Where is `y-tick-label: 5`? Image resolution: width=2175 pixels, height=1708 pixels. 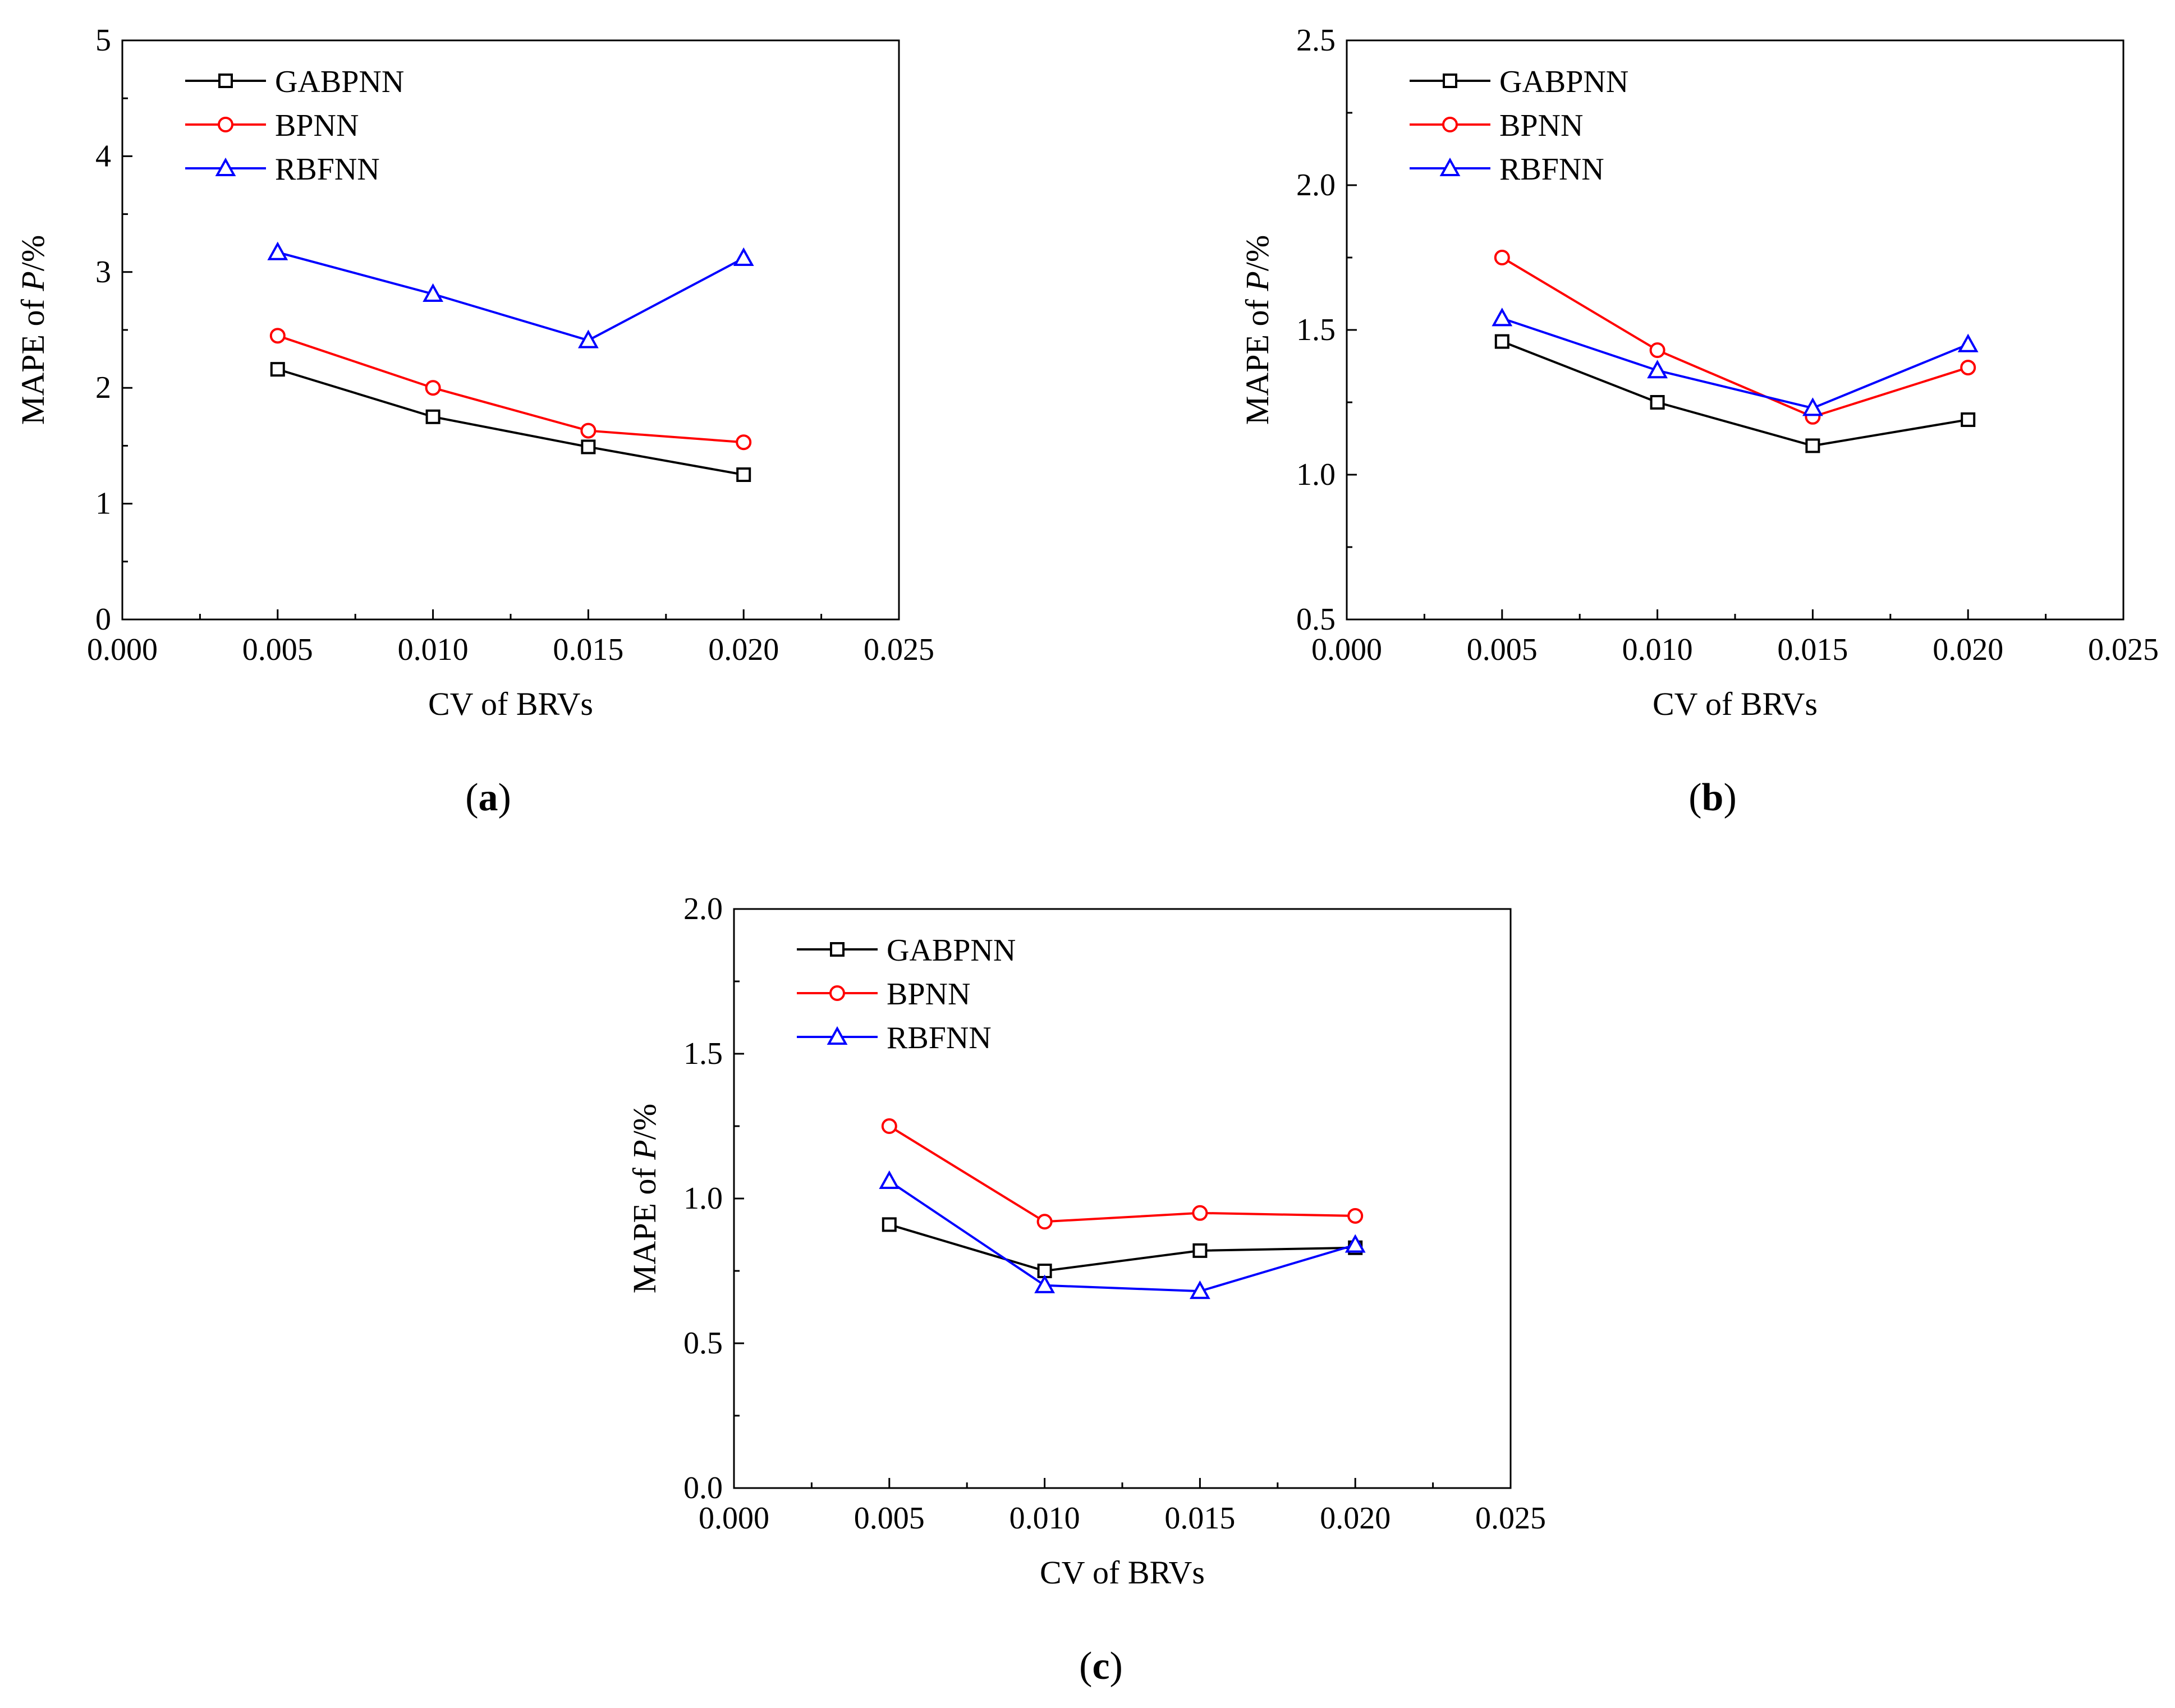
y-tick-label: 5 is located at coordinates (103, 40).